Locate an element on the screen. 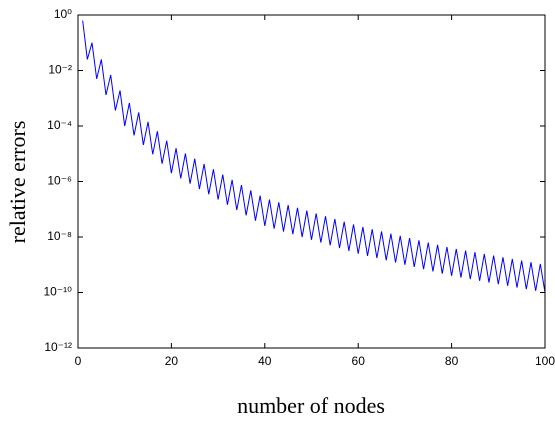  x-tick-label: 0 is located at coordinates (78, 361).